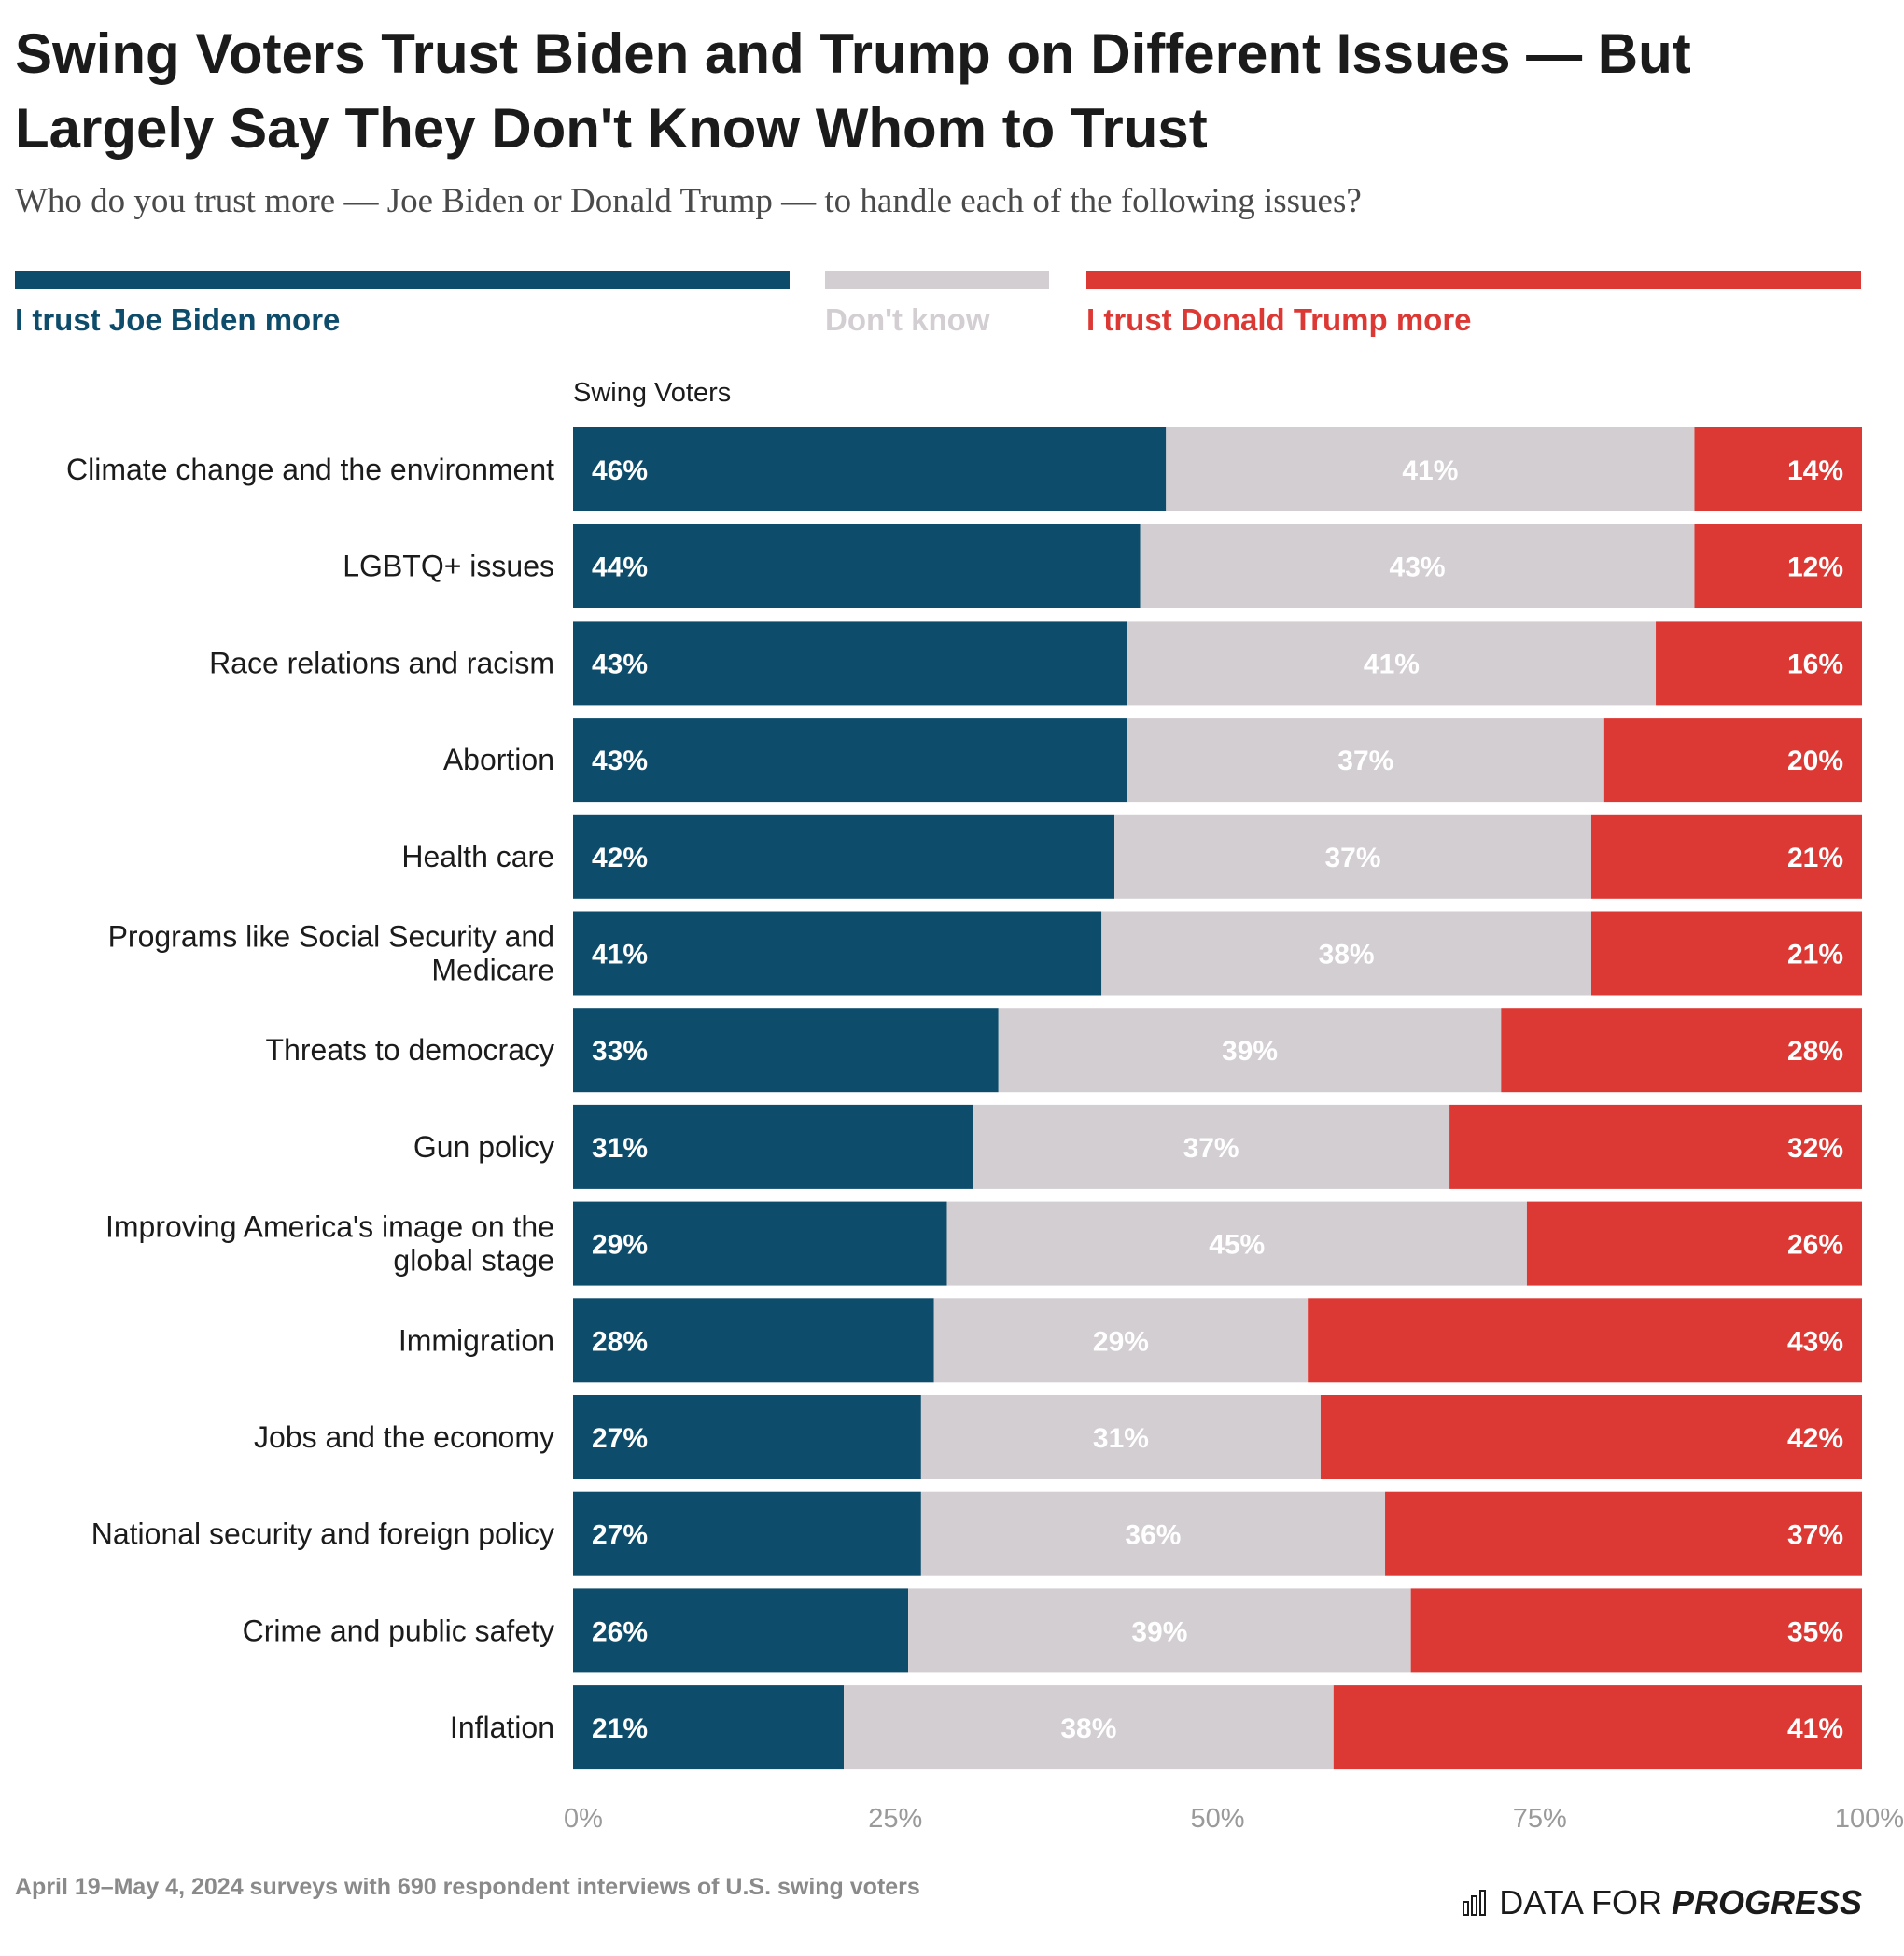 The width and height of the screenshot is (1904, 1956). I want to click on data-label: 12%, so click(1815, 567).